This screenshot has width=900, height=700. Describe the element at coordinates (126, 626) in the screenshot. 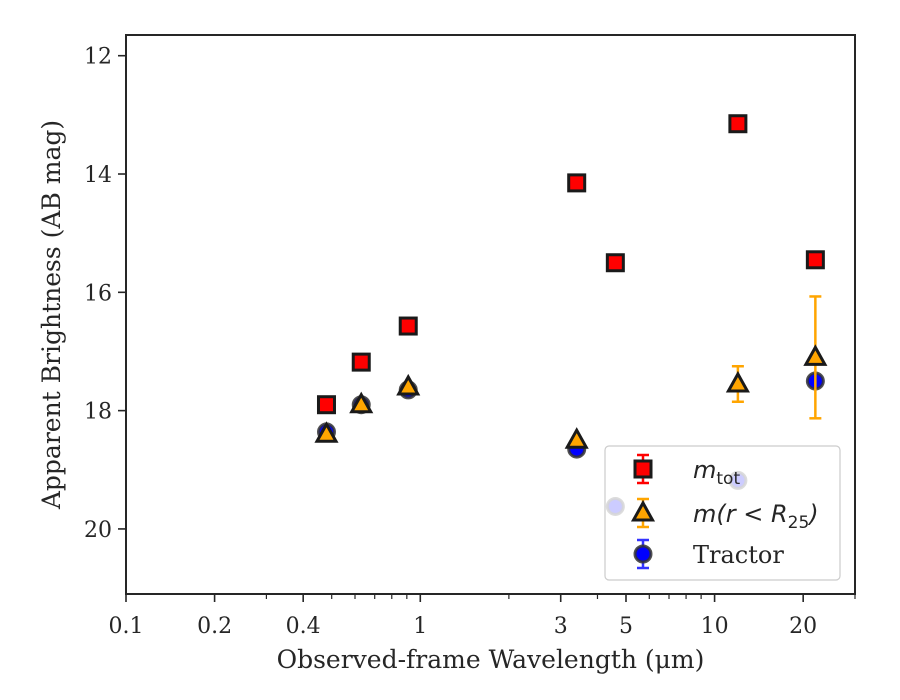

I see `x-tick-label: 0.1` at that location.